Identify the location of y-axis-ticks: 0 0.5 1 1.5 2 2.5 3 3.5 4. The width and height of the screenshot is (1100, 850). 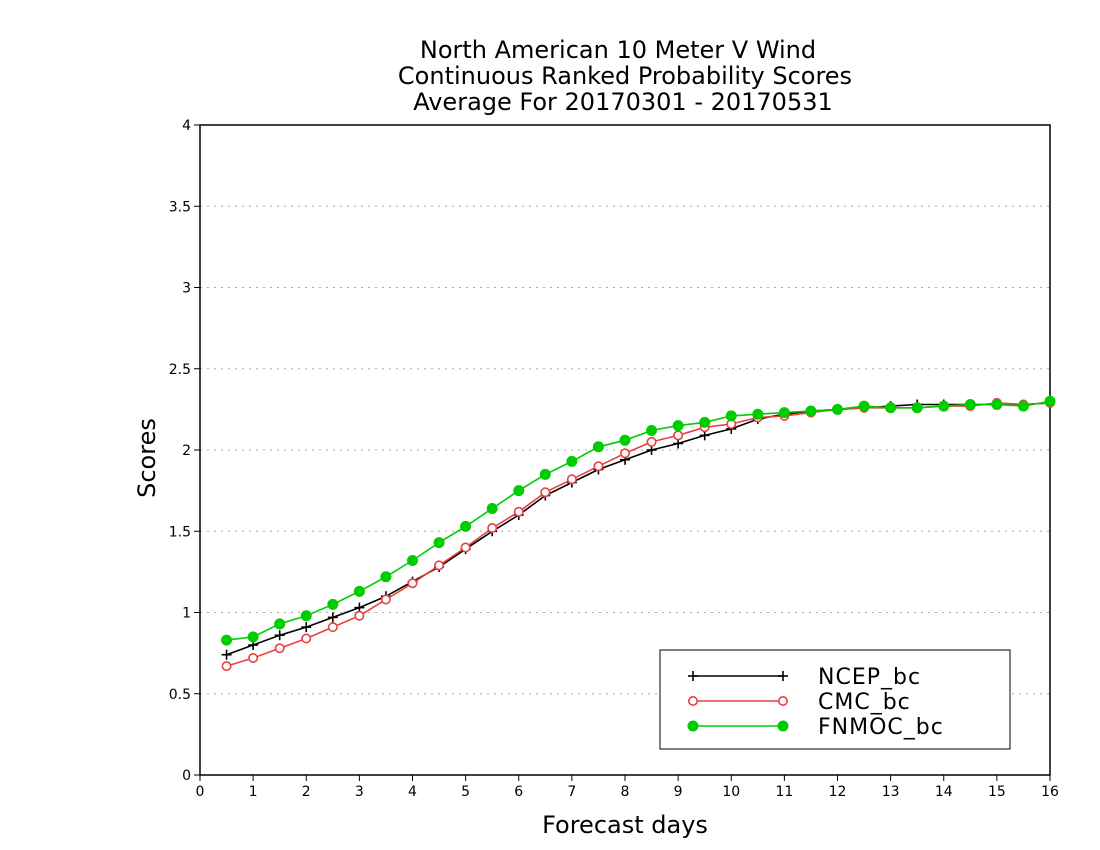
(184, 451).